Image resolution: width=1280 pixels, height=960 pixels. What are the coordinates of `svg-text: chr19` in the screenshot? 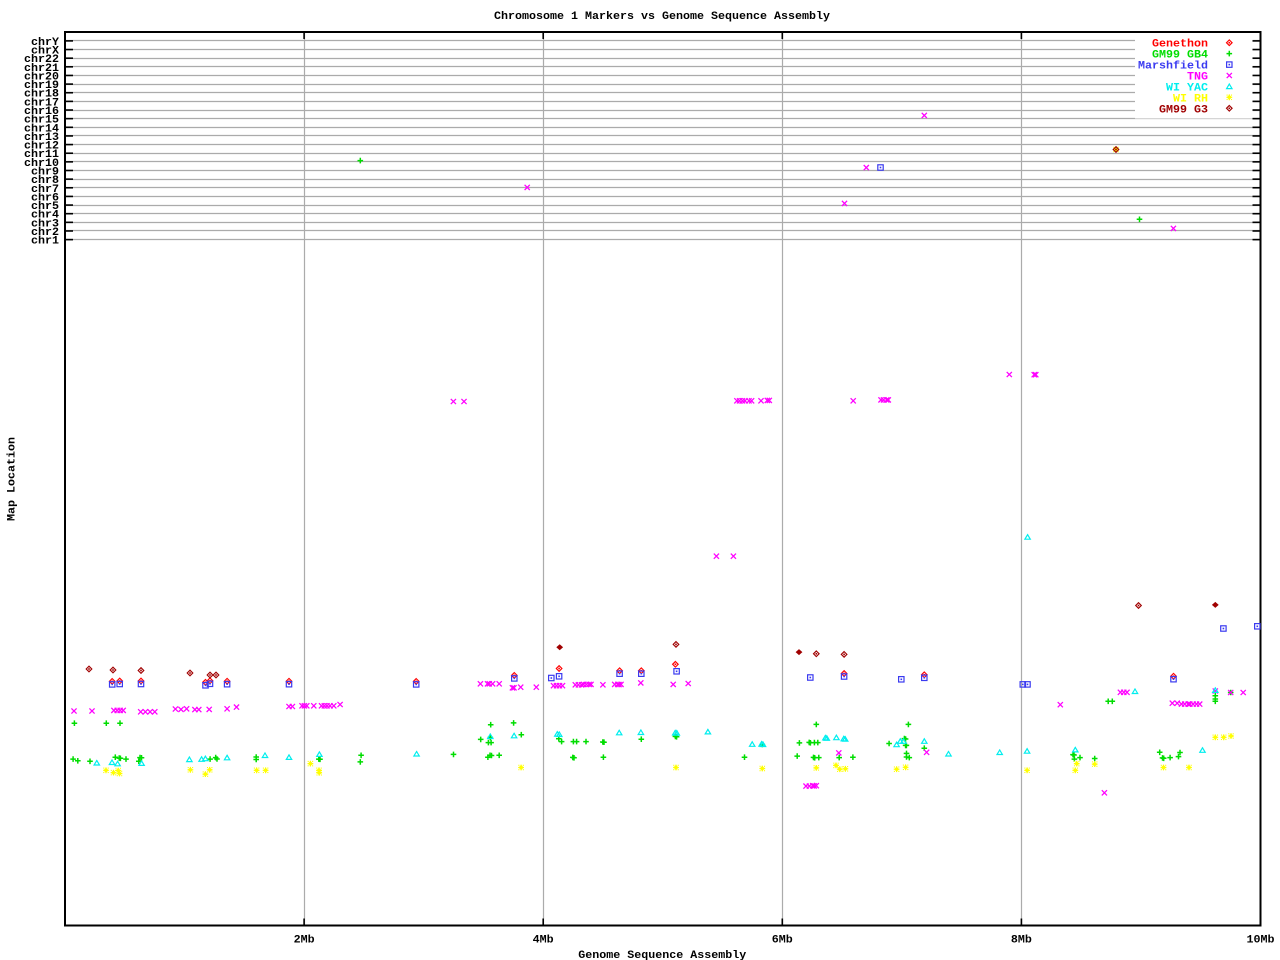 It's located at (41, 86).